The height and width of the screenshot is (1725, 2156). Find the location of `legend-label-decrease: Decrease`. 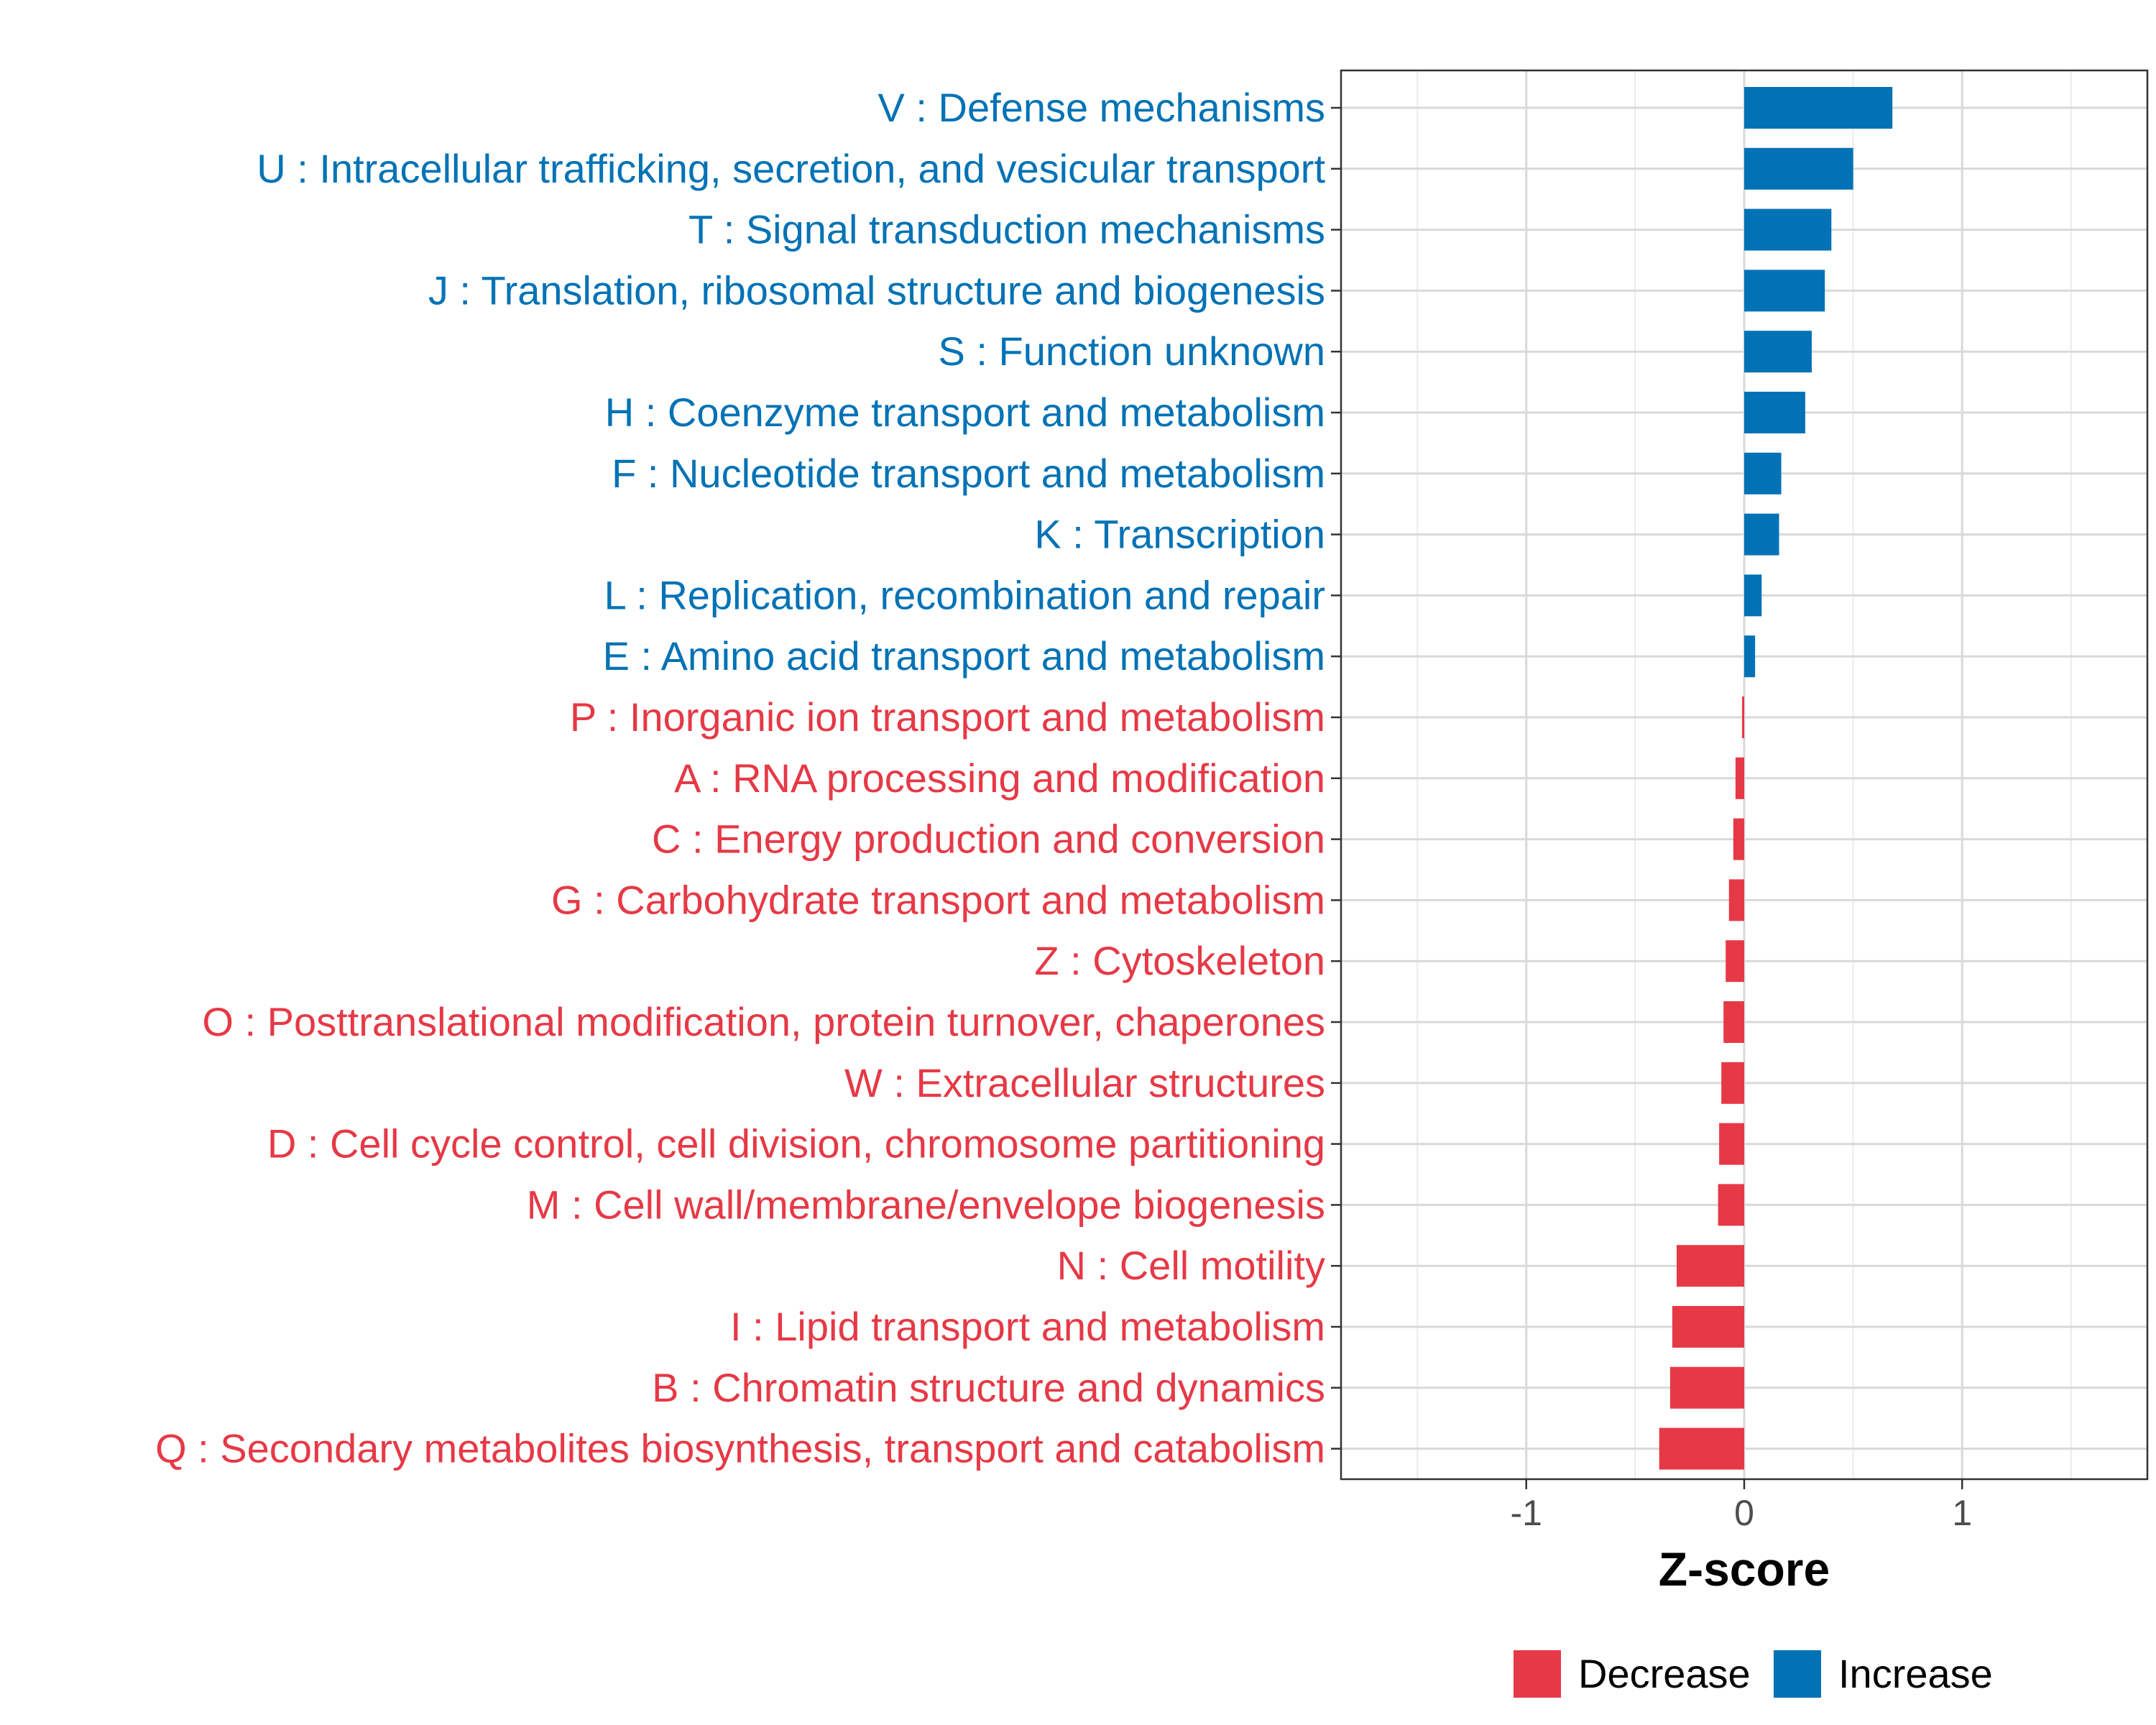

legend-label-decrease: Decrease is located at coordinates (1665, 1673).